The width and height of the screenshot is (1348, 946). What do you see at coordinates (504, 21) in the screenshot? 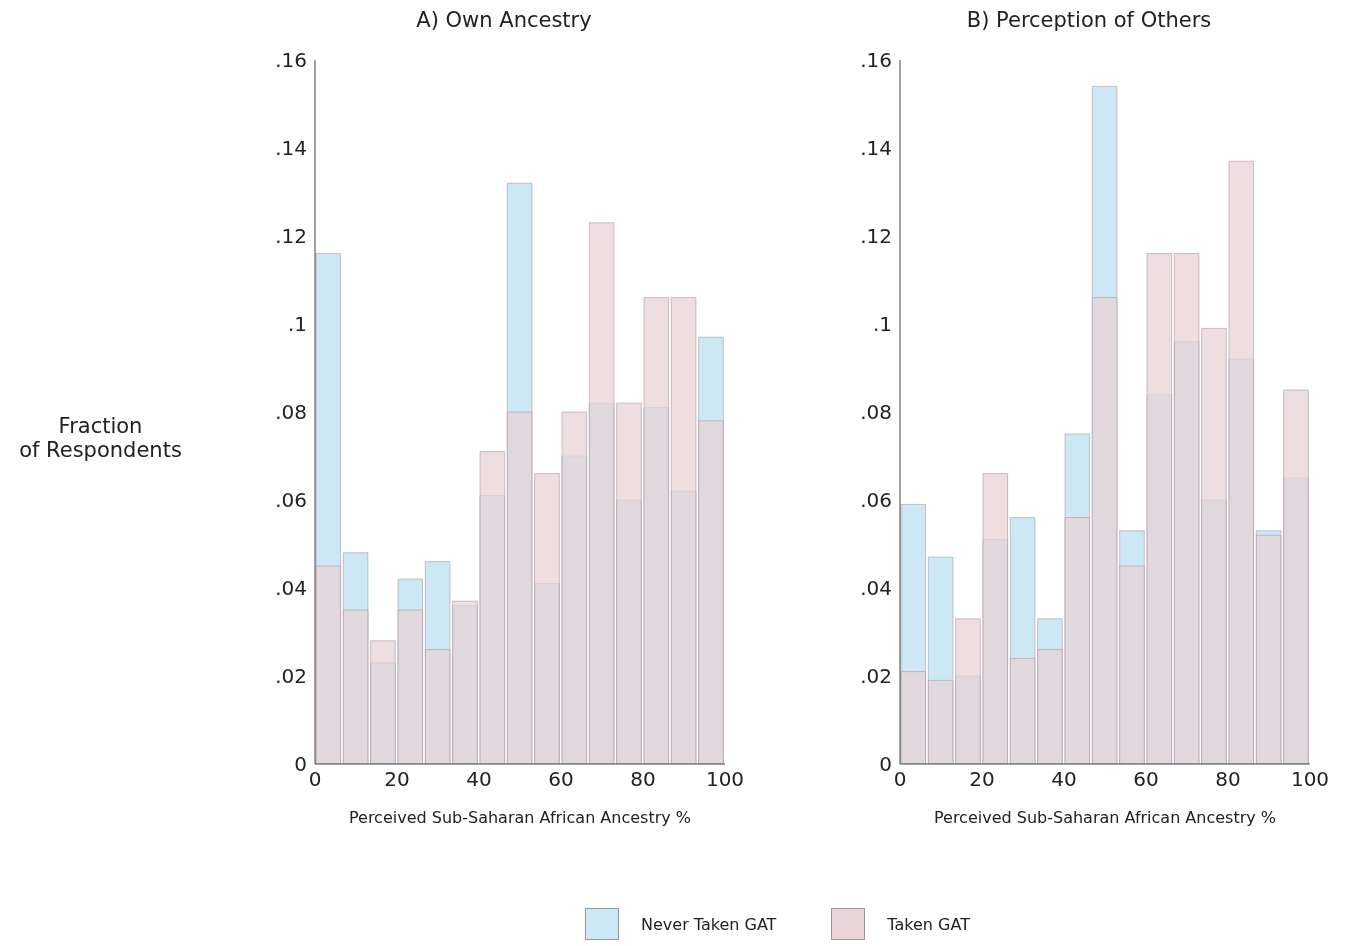
I see `chart-title: A) Own Ancestry` at bounding box center [504, 21].